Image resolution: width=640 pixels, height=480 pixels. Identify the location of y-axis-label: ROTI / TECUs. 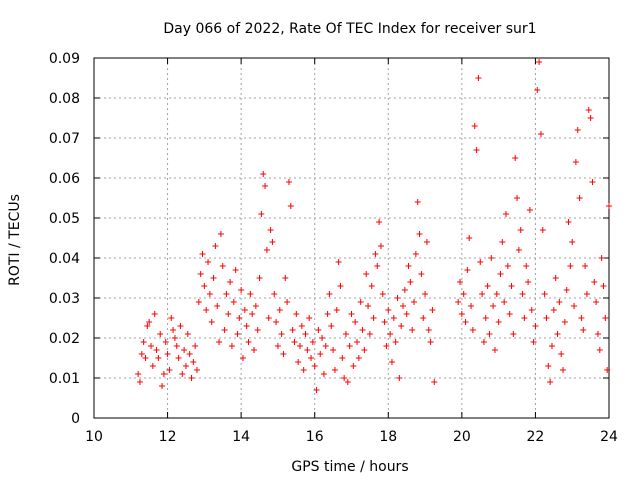
(15, 240).